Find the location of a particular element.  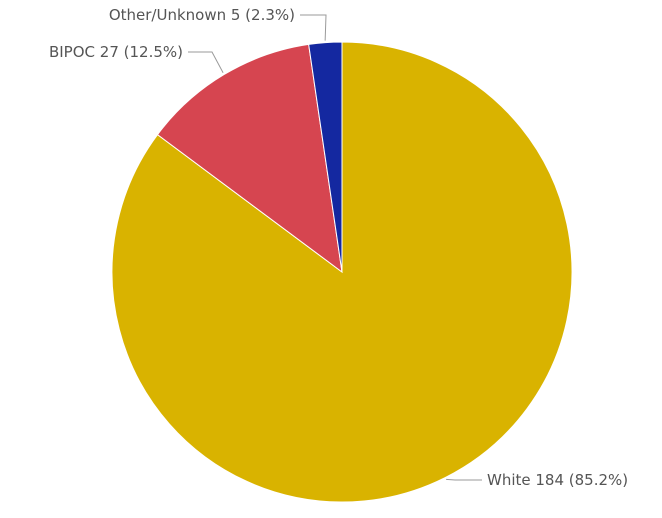

slice-label: BIPOC 27 (12.5%) is located at coordinates (116, 52).